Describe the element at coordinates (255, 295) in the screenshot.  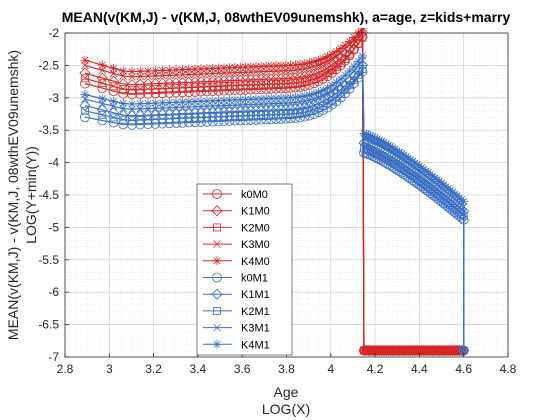
I see `legend-label: K1M1` at that location.